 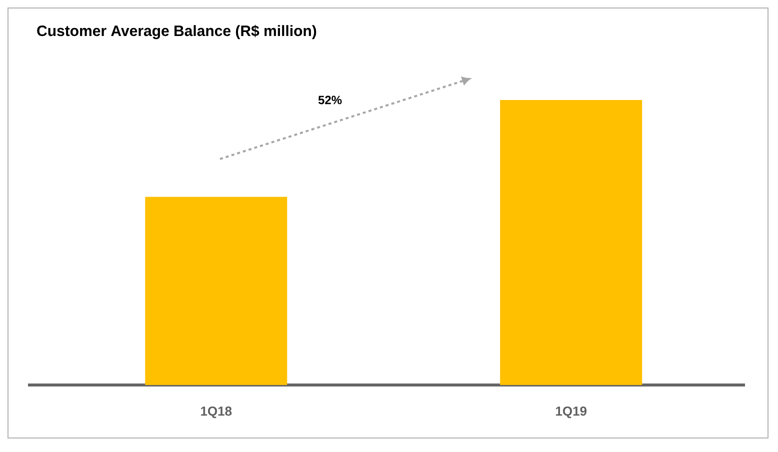 What do you see at coordinates (571, 412) in the screenshot?
I see `x-tick-label: 1Q19` at bounding box center [571, 412].